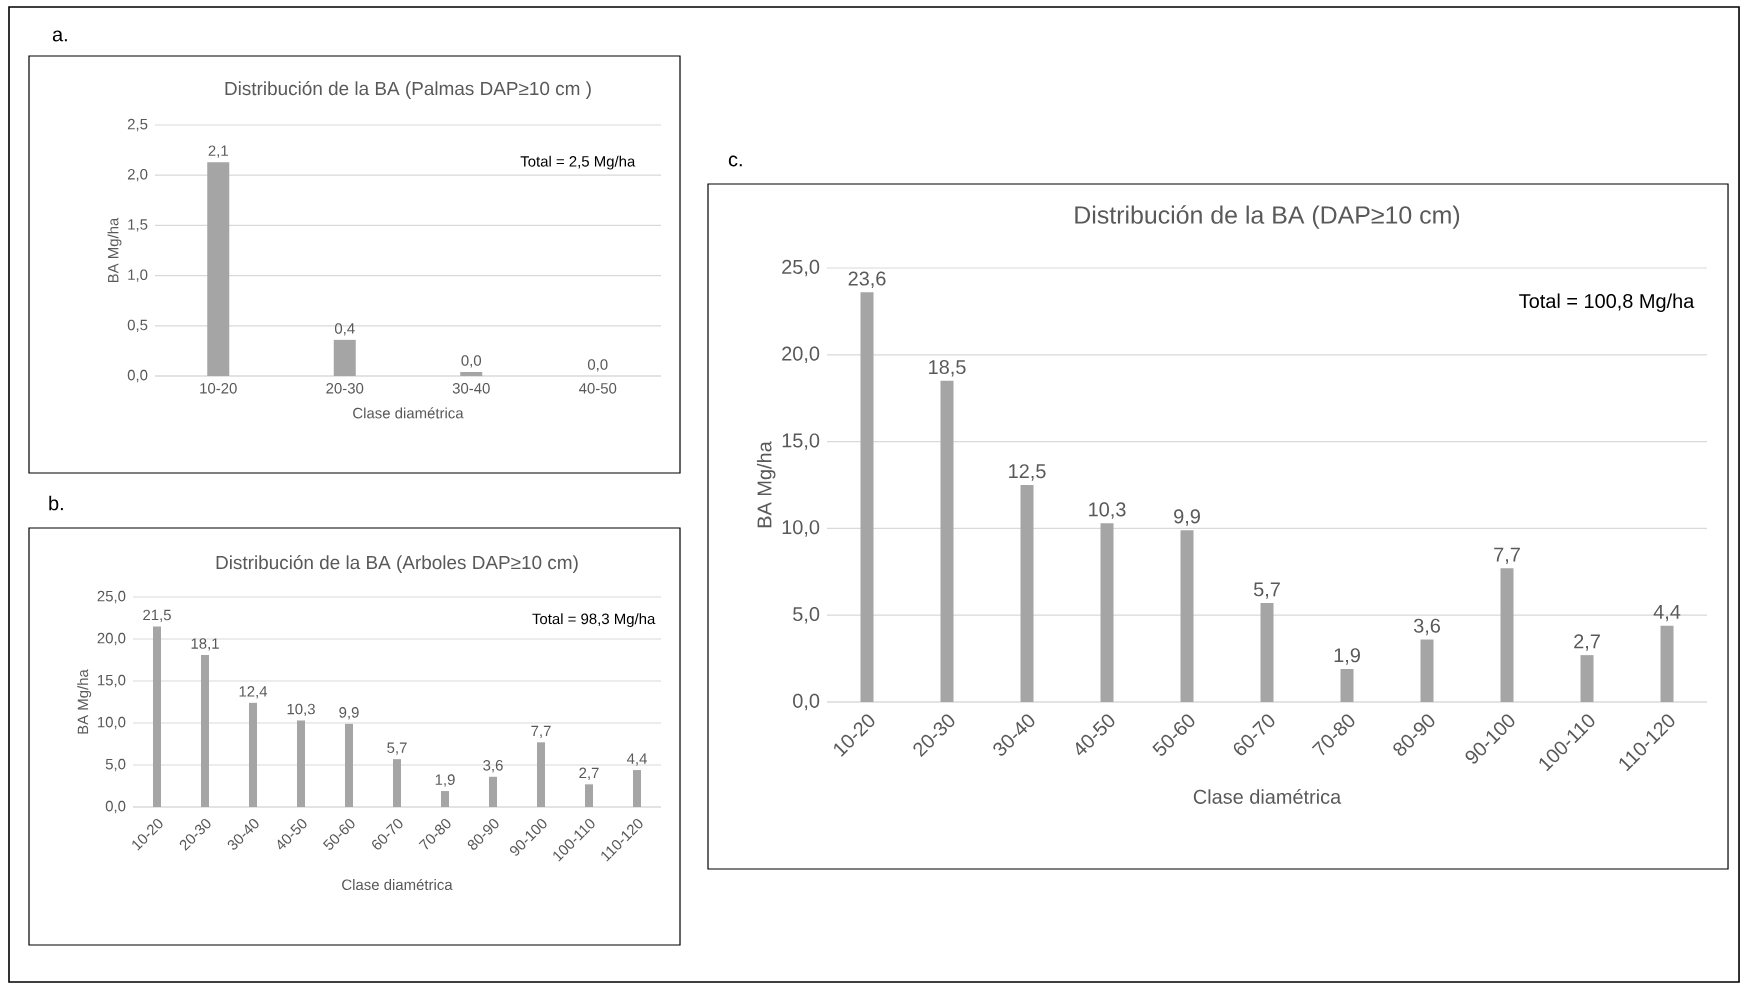 The width and height of the screenshot is (1741, 984). What do you see at coordinates (735, 161) in the screenshot?
I see `text: c.` at bounding box center [735, 161].